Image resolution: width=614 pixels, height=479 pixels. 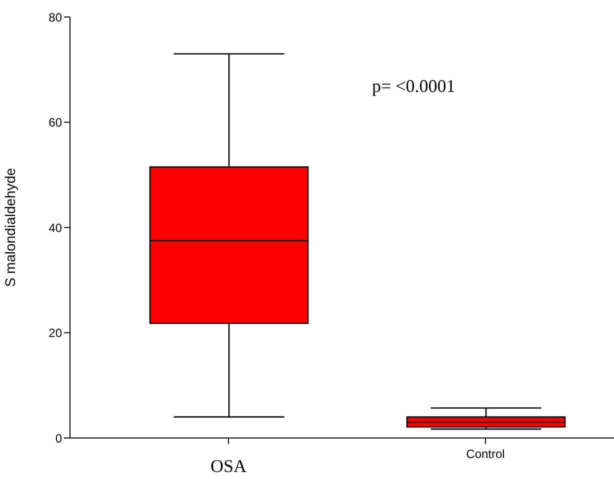 What do you see at coordinates (485, 454) in the screenshot?
I see `x-tick-label: Control` at bounding box center [485, 454].